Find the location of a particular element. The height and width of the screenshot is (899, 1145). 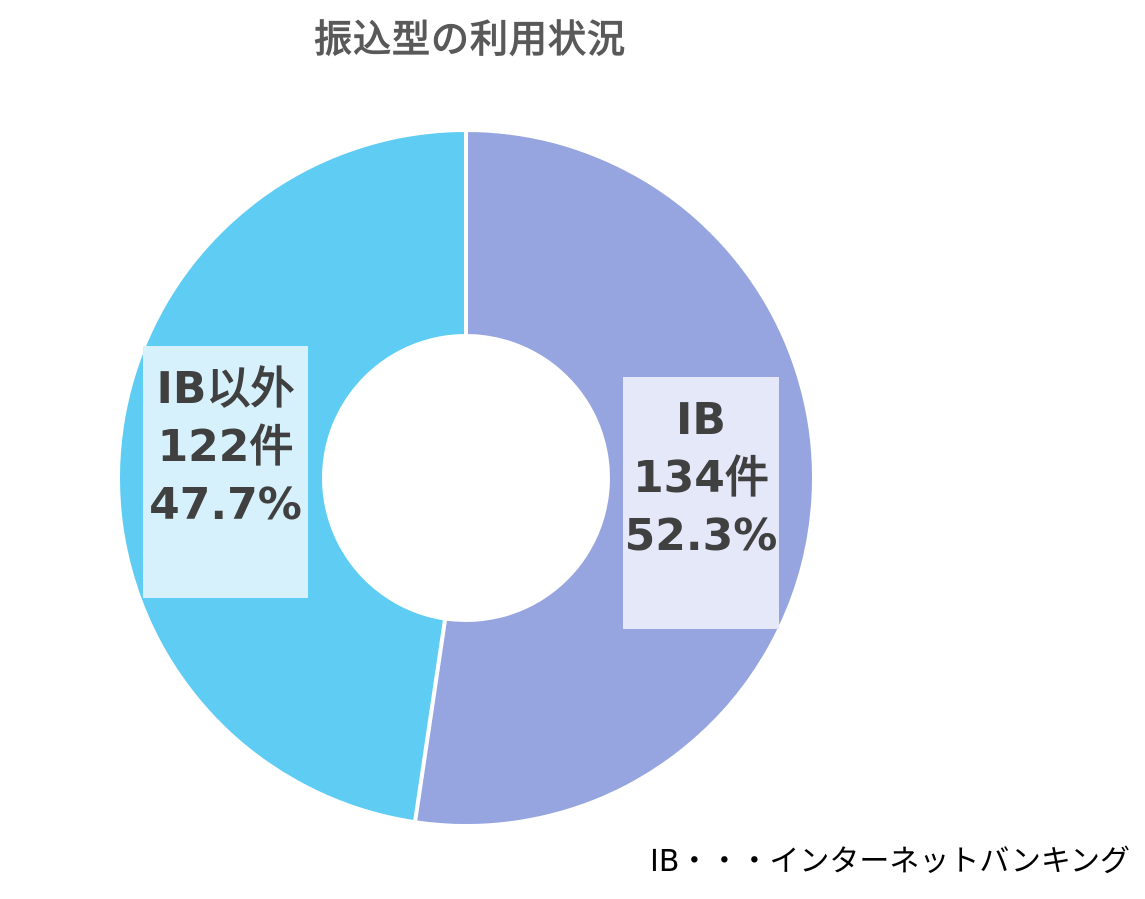

slice-label-ib-other-count: 122件 is located at coordinates (225, 446).